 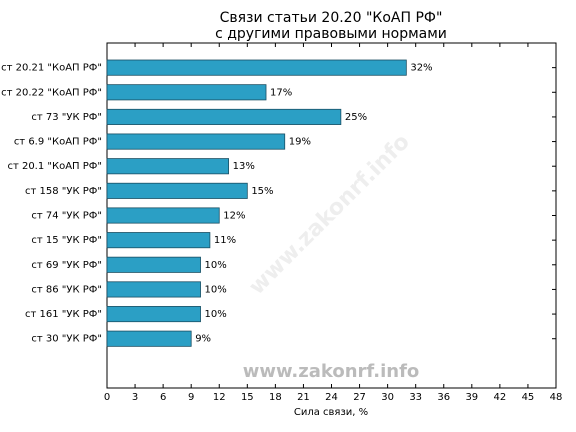 What do you see at coordinates (244, 166) in the screenshot?
I see `value-label: 13%` at bounding box center [244, 166].